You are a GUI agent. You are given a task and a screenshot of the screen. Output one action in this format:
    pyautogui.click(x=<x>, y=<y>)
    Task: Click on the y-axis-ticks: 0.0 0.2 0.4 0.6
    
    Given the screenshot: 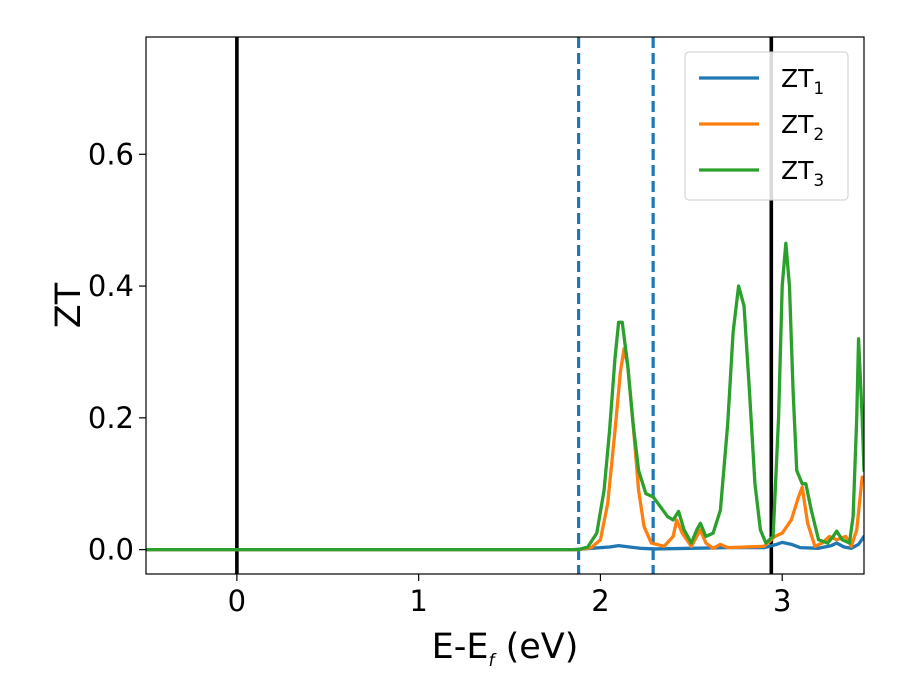 What is the action you would take?
    pyautogui.click(x=117, y=352)
    